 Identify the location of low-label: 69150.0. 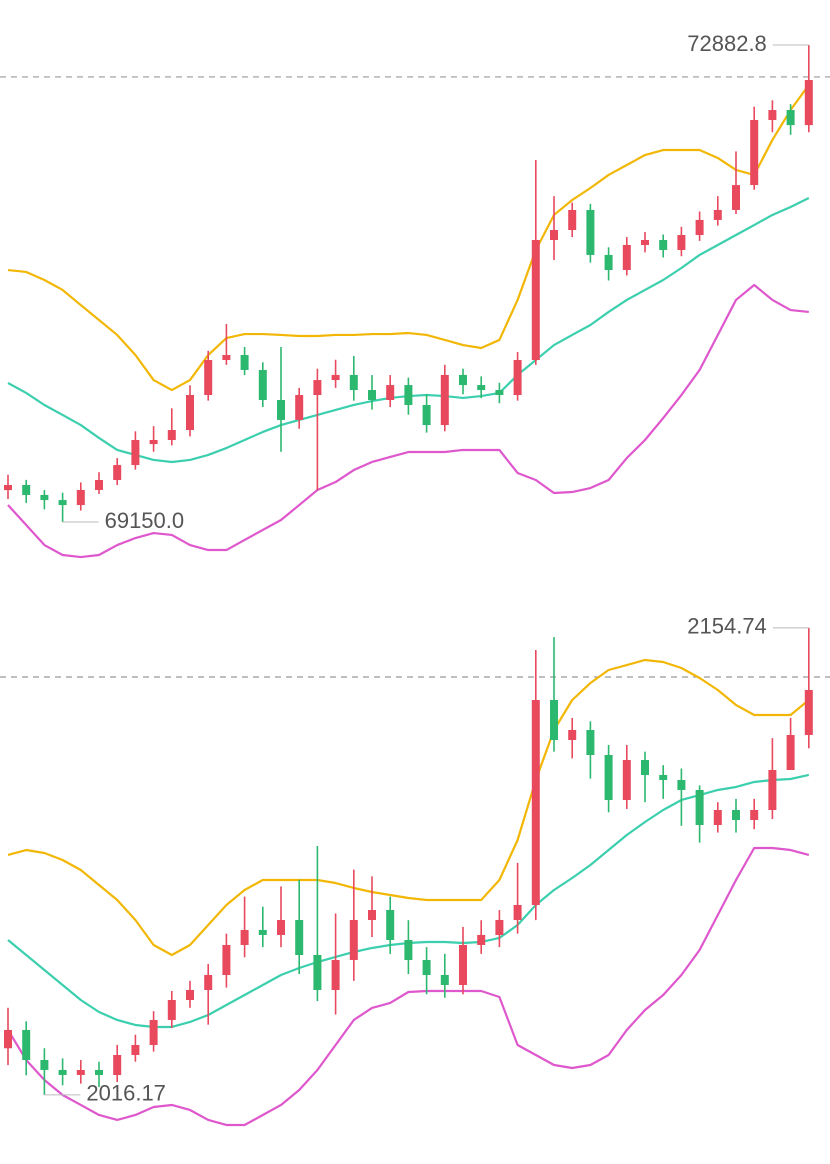
(145, 520).